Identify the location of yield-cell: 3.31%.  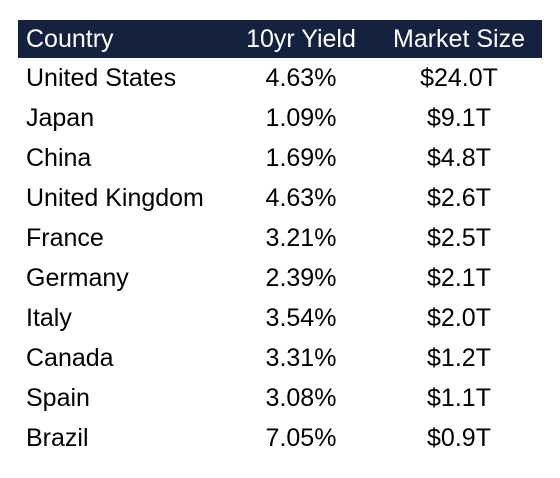
(301, 357).